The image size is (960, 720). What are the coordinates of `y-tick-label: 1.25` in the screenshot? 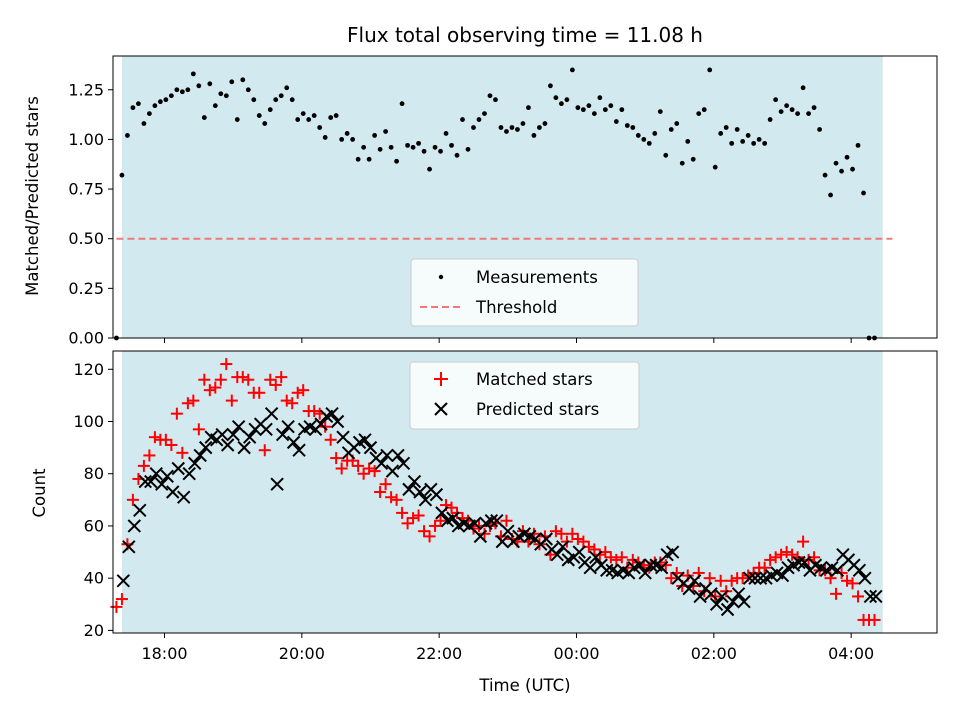 It's located at (86, 89).